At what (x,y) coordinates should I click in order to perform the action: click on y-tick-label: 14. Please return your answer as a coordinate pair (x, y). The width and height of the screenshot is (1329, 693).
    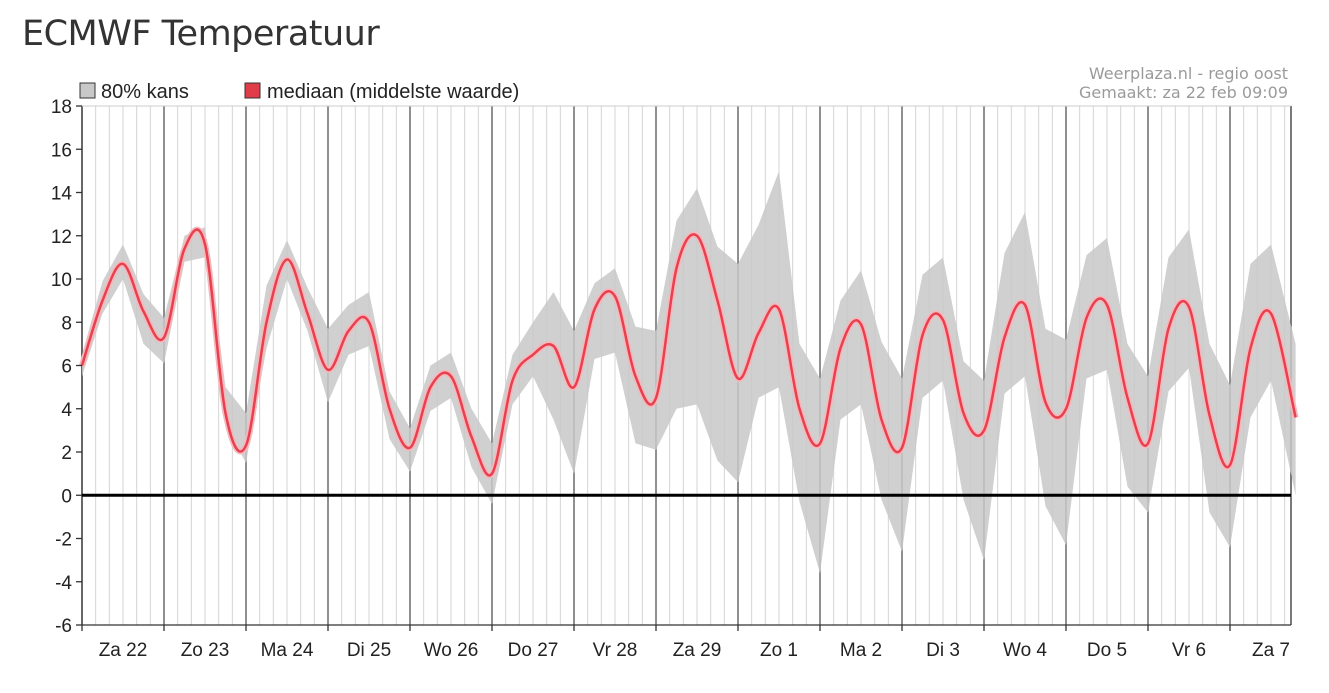
    Looking at the image, I should click on (62, 194).